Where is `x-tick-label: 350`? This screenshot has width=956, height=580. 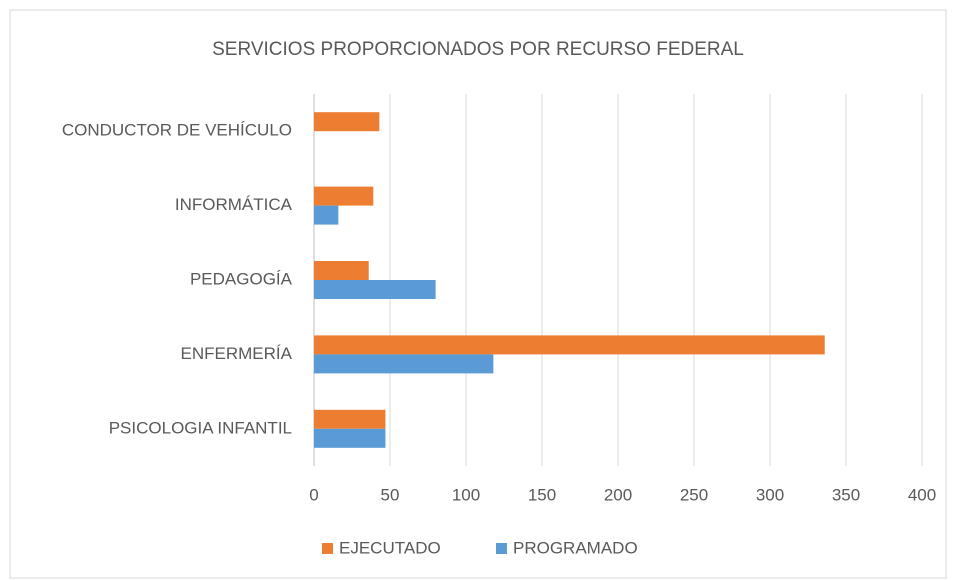 x-tick-label: 350 is located at coordinates (846, 494).